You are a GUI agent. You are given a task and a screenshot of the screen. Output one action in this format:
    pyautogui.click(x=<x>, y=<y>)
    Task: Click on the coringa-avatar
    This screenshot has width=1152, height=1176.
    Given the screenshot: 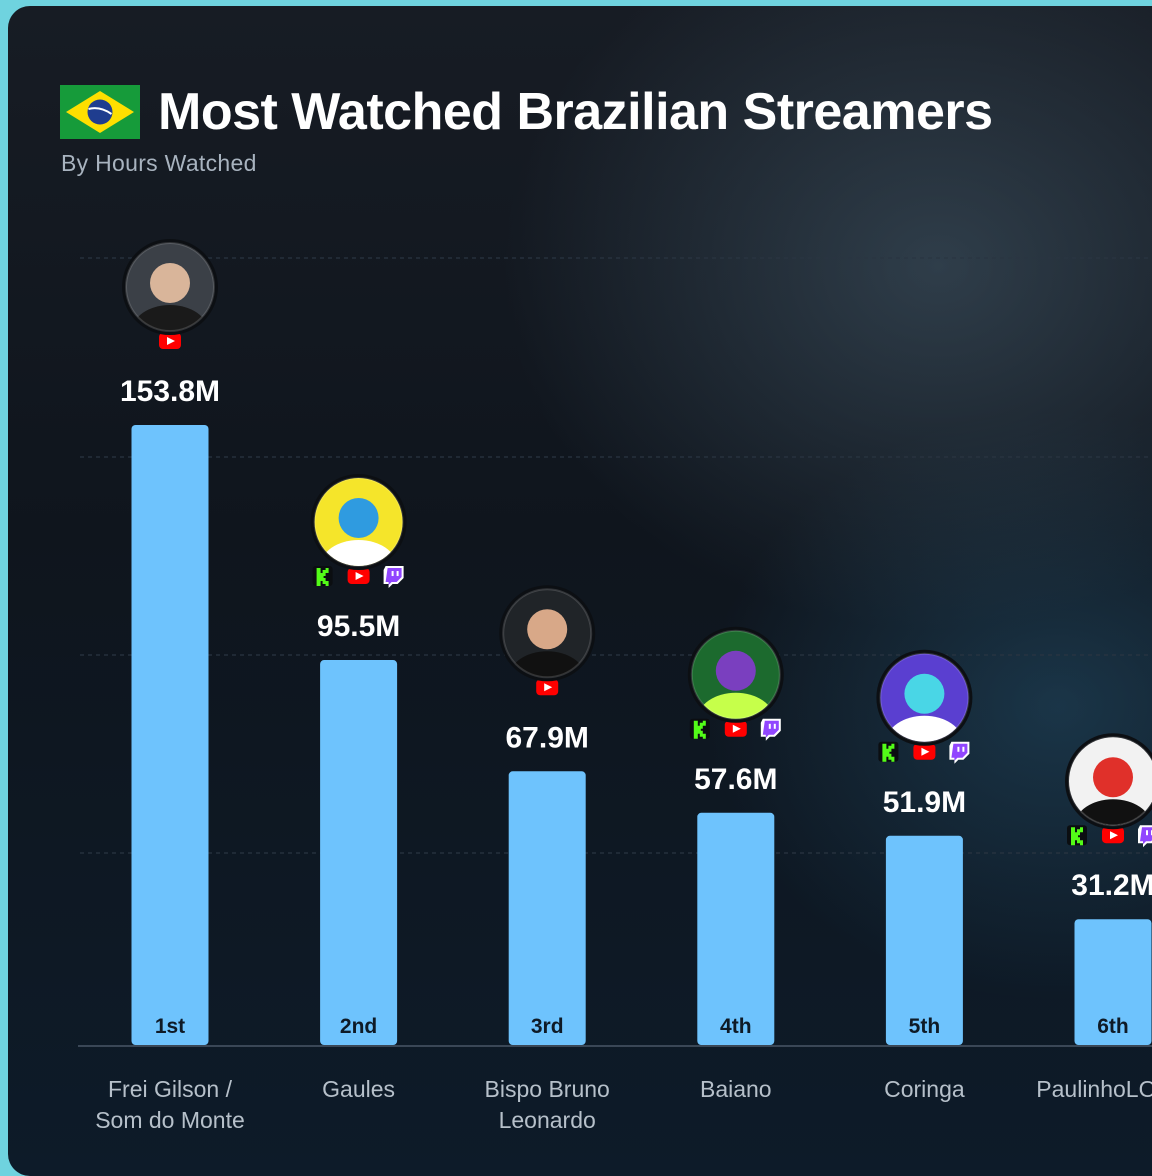 What is the action you would take?
    pyautogui.click(x=924, y=697)
    